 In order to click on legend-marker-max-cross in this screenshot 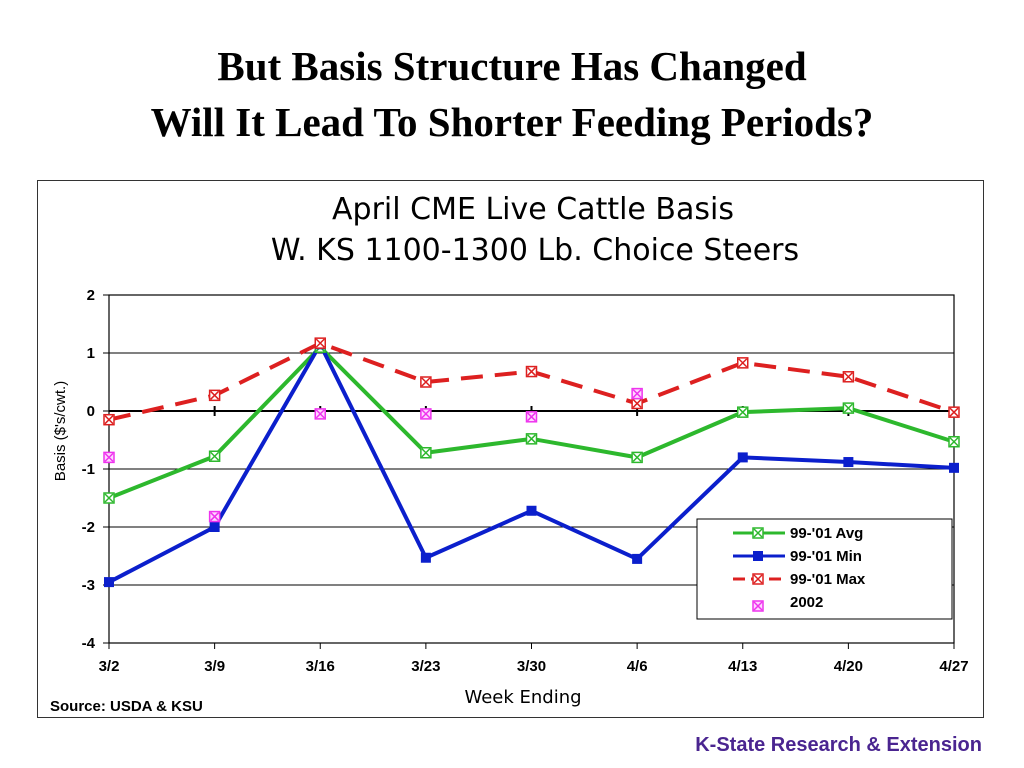, I will do `click(758, 579)`.